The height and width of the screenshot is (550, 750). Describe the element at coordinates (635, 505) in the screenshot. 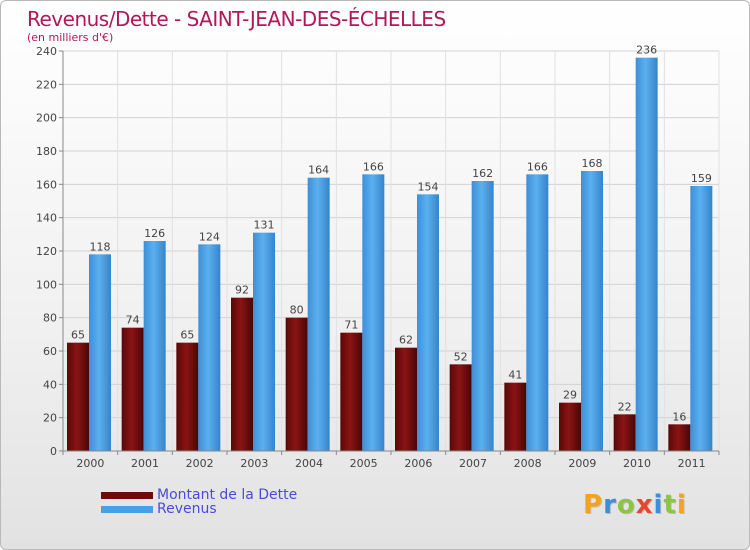

I see `proxiti-logo: Proxiti` at that location.